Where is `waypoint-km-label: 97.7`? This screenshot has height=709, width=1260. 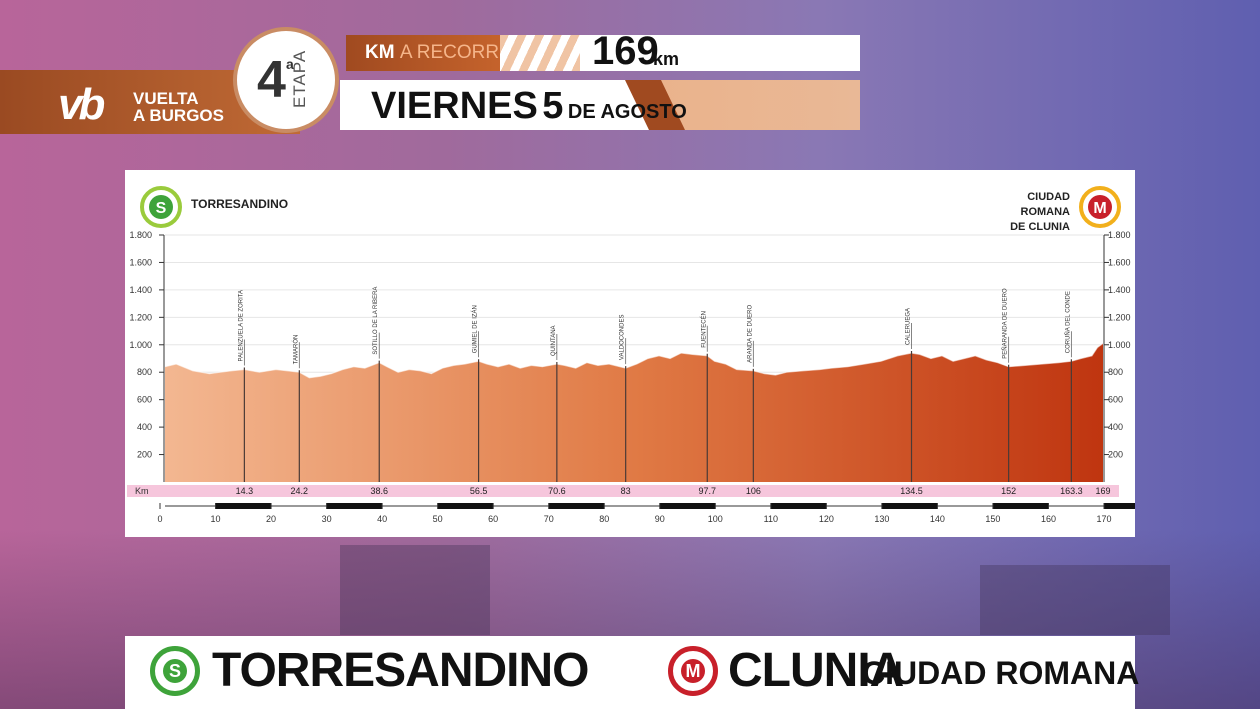 waypoint-km-label: 97.7 is located at coordinates (707, 491).